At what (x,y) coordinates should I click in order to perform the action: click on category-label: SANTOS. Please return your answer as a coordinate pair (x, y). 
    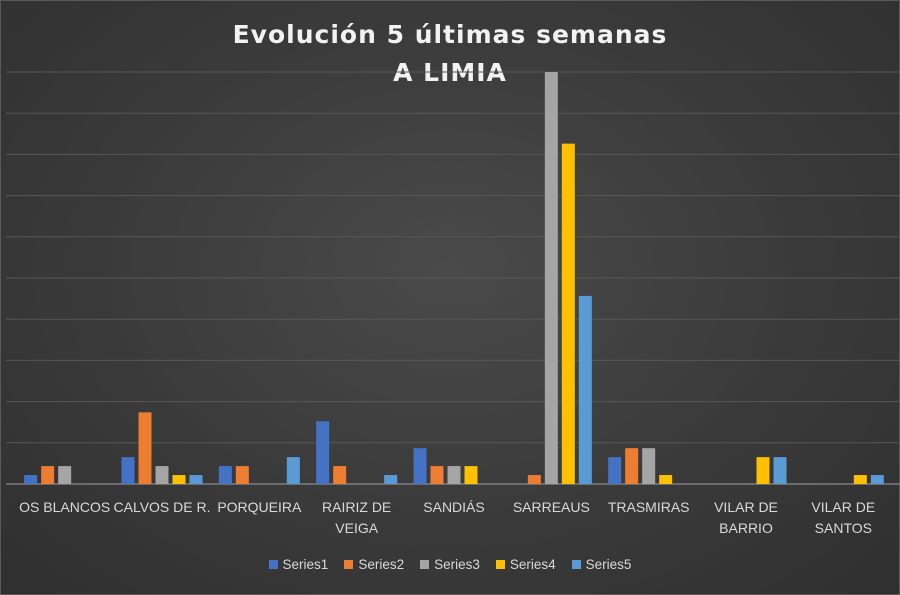
    Looking at the image, I should click on (843, 528).